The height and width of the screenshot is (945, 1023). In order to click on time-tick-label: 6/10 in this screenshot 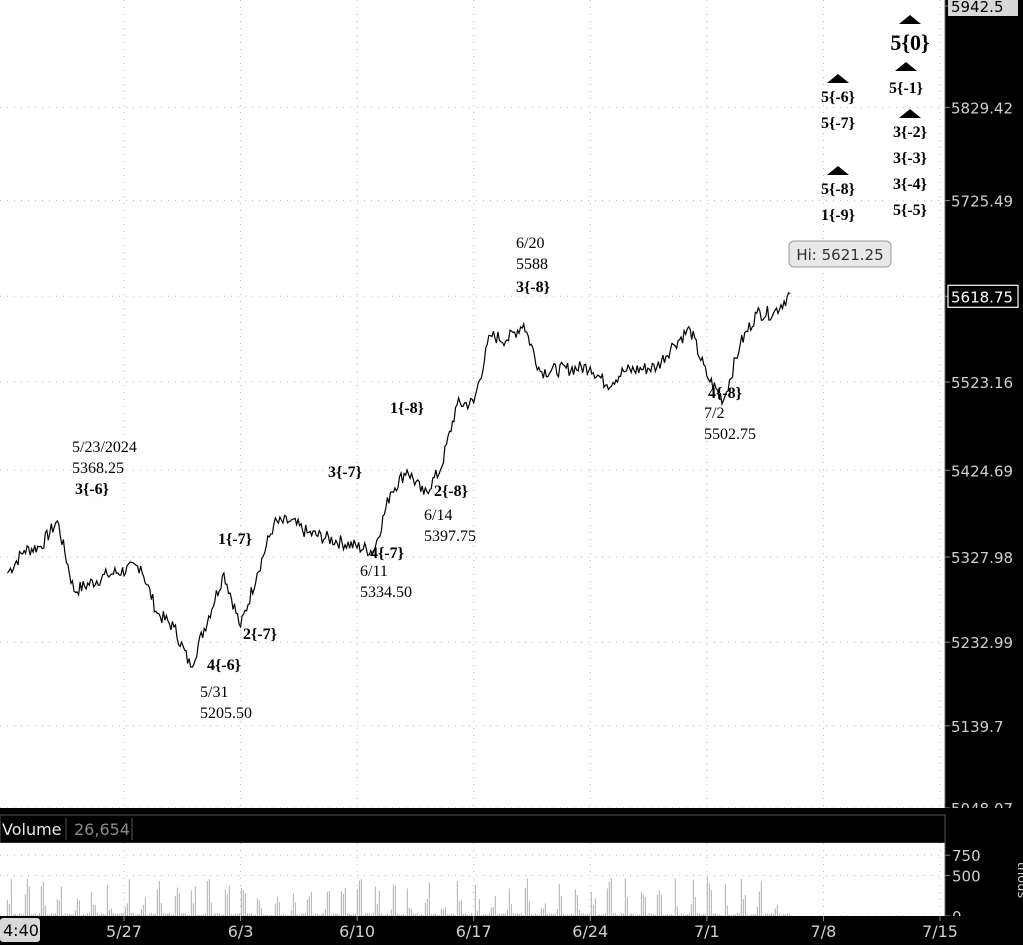, I will do `click(357, 931)`.